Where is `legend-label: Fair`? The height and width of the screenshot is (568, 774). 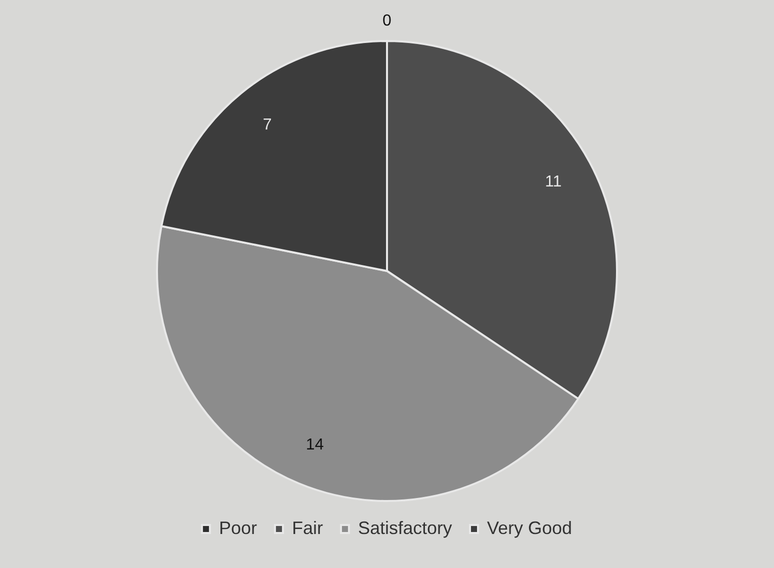 legend-label: Fair is located at coordinates (307, 528).